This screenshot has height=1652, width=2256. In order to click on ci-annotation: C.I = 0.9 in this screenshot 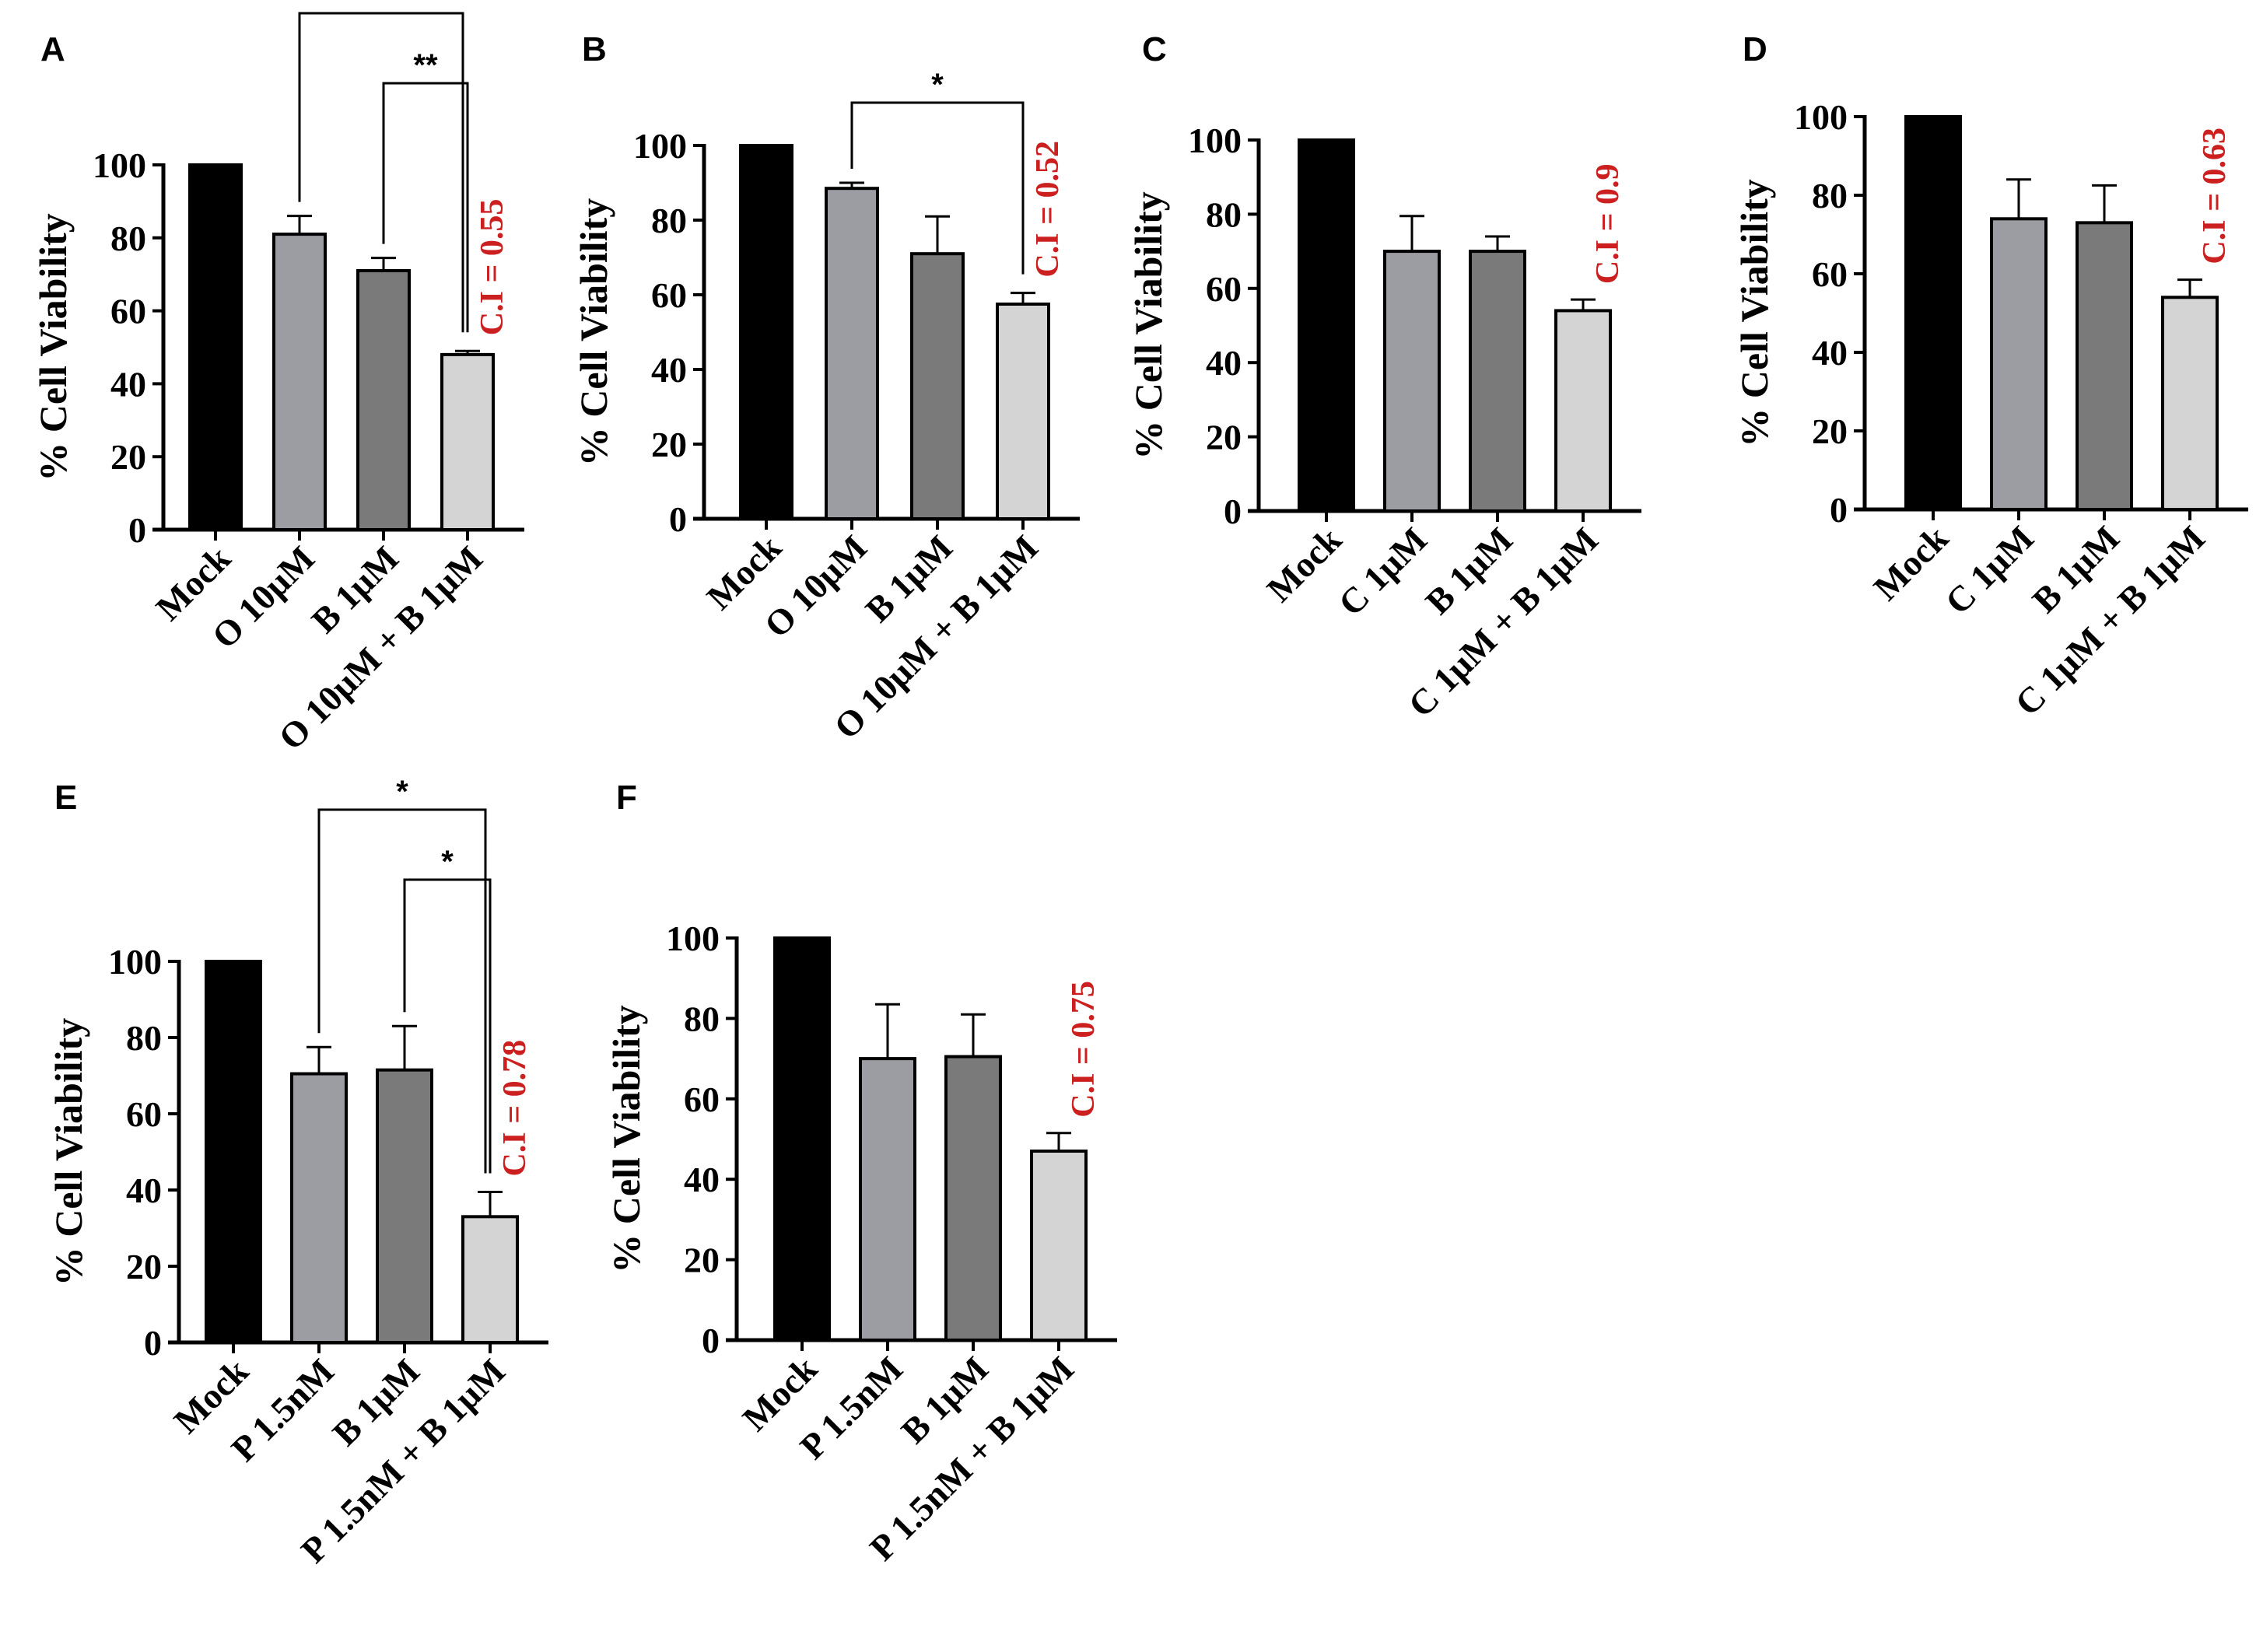, I will do `click(1608, 225)`.